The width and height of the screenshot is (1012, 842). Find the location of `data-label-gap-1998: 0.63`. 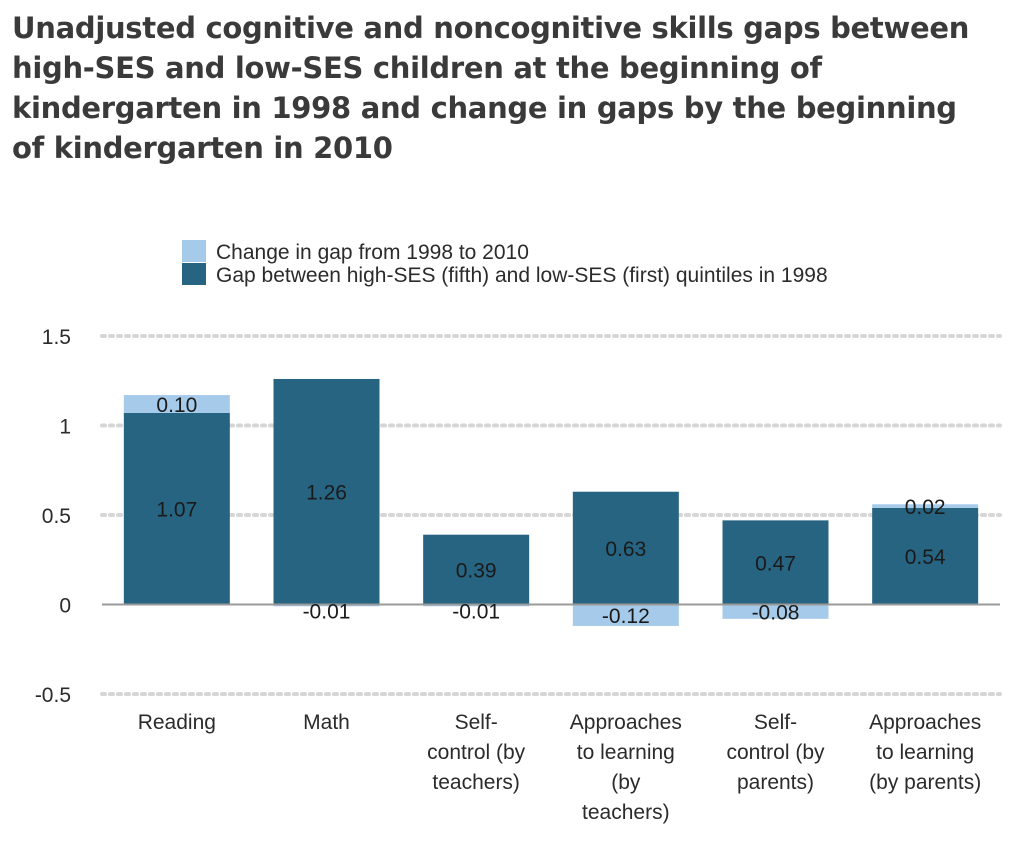

data-label-gap-1998: 0.63 is located at coordinates (625, 549).